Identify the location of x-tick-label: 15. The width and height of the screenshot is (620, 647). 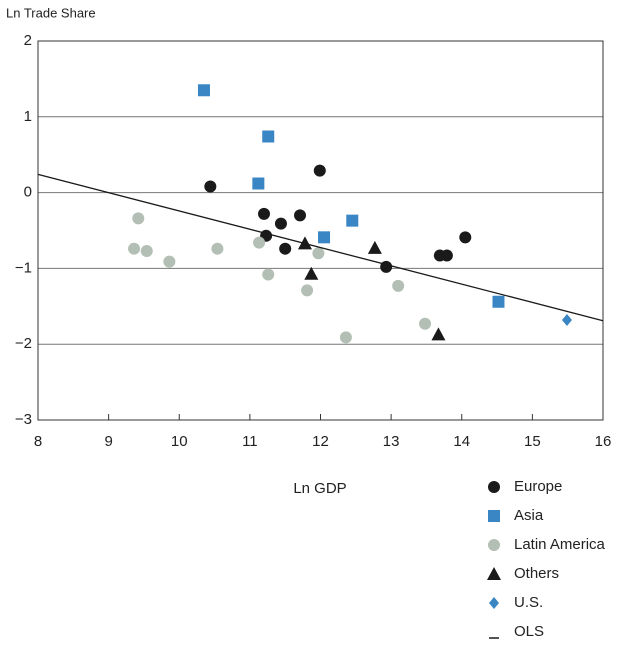
(532, 441).